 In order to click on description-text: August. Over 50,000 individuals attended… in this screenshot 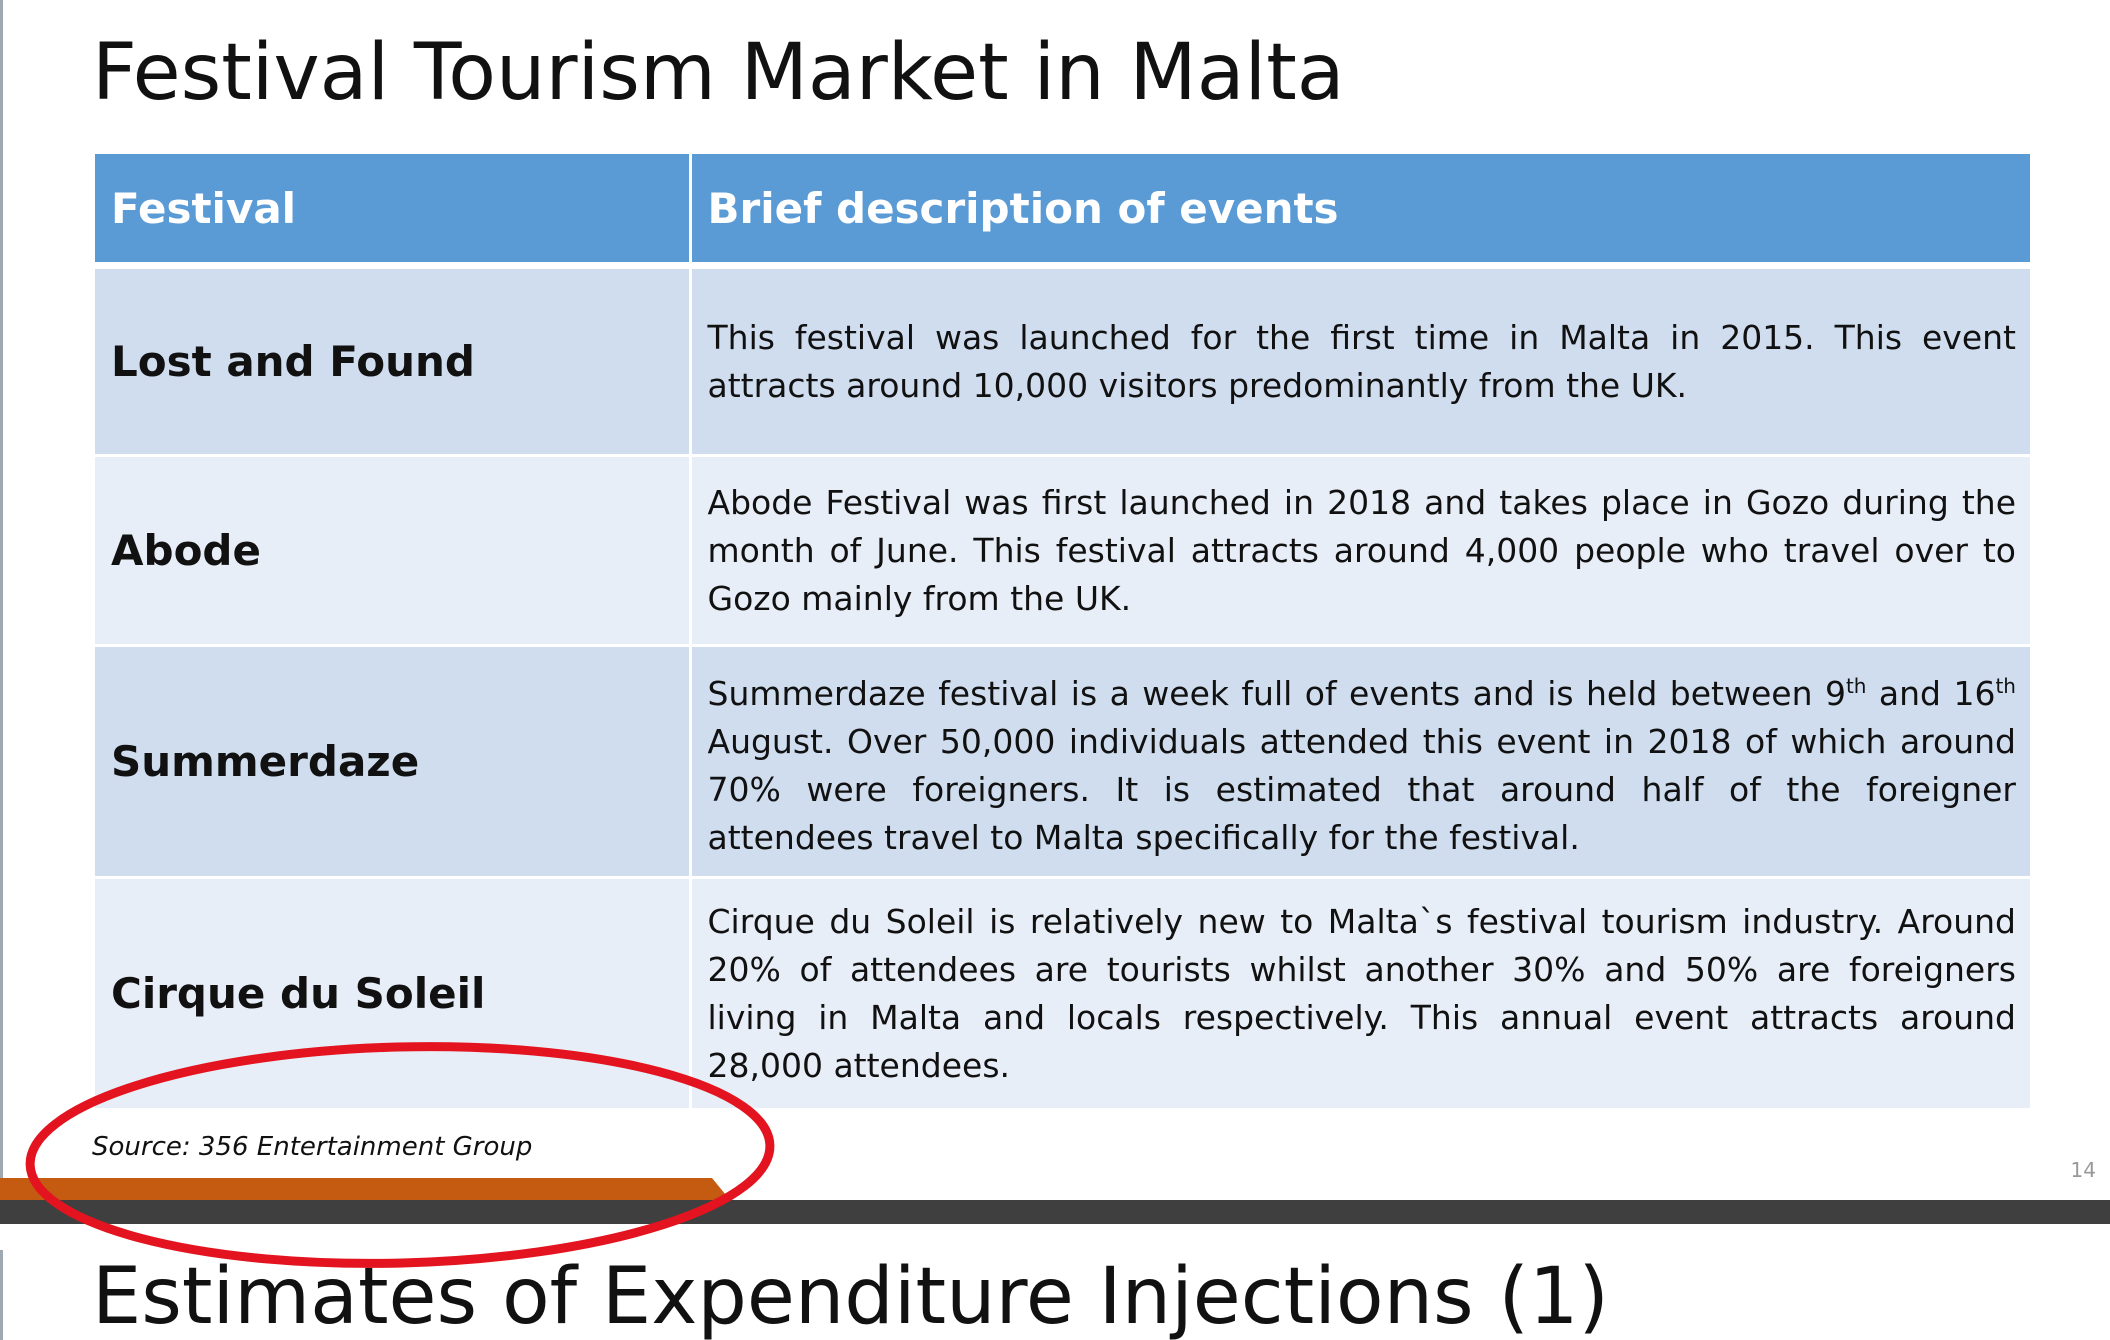, I will do `click(1362, 789)`.